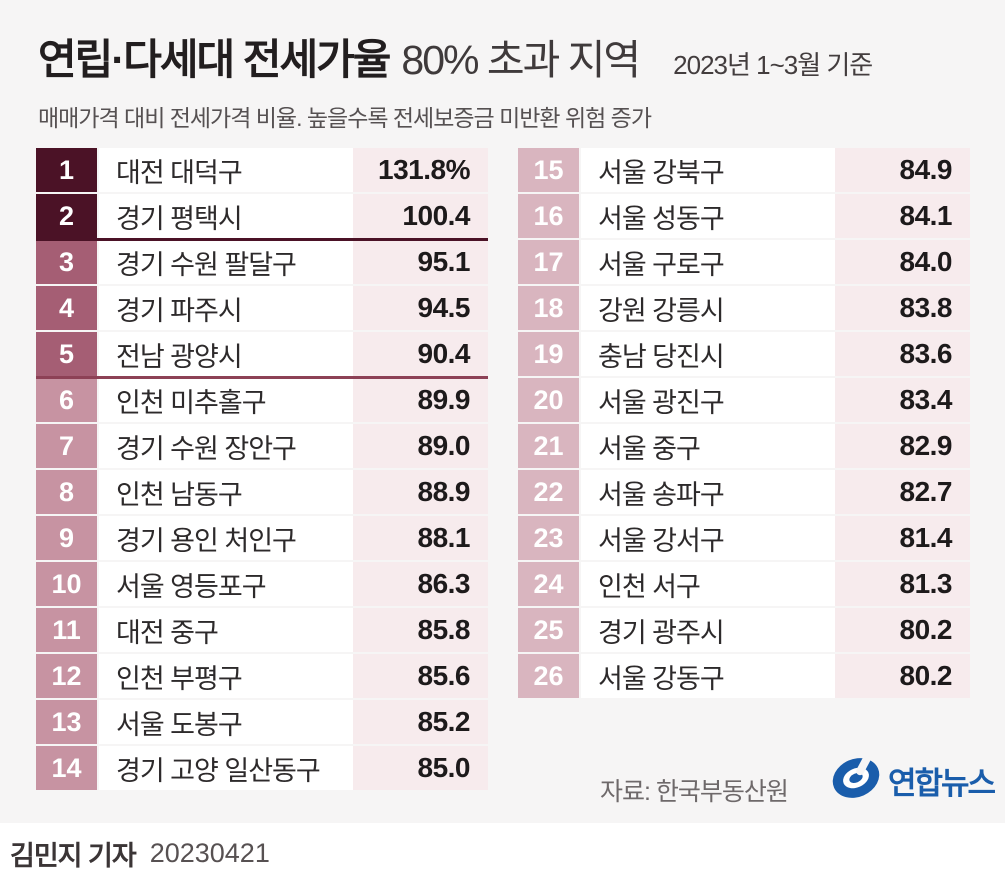 This screenshot has width=1005, height=884. I want to click on subtitle: 매매가격 대비 전세가격 비율. 높을수록 전세보증금 미반환 위험 증가, so click(345, 118).